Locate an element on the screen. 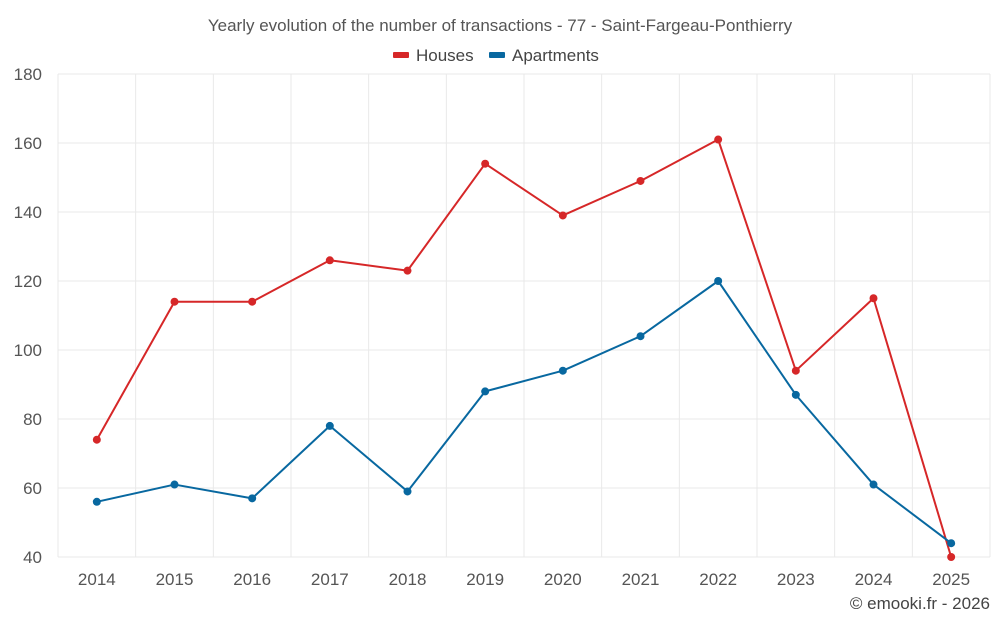  x-tick-label: 2018 is located at coordinates (408, 579).